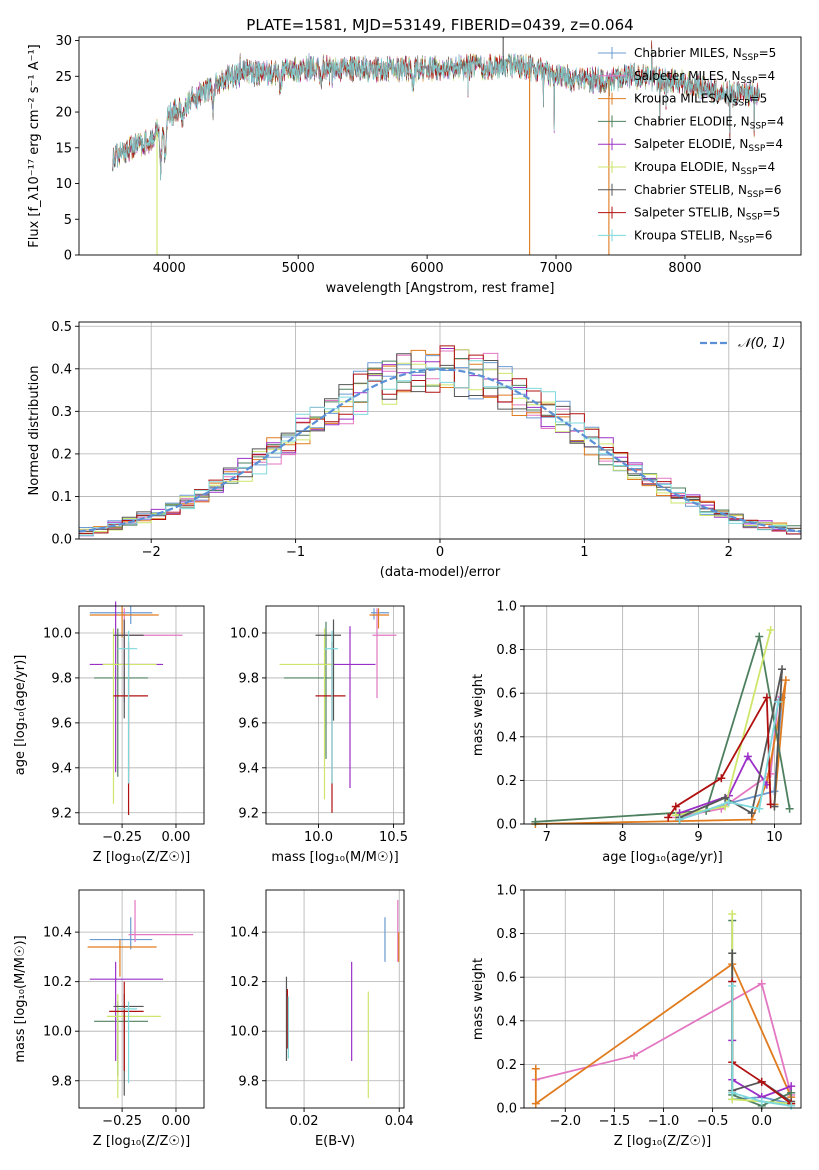  I want to click on histogram-step, so click(440, 448).